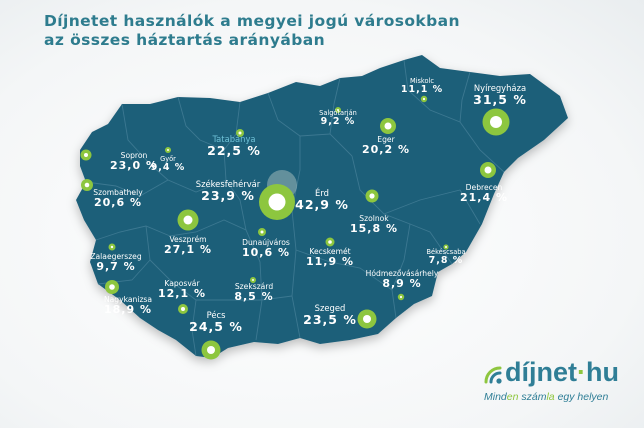 The image size is (644, 428). I want to click on city-label-dunaujvaros: Dunaújváros 10,6 %, so click(266, 249).